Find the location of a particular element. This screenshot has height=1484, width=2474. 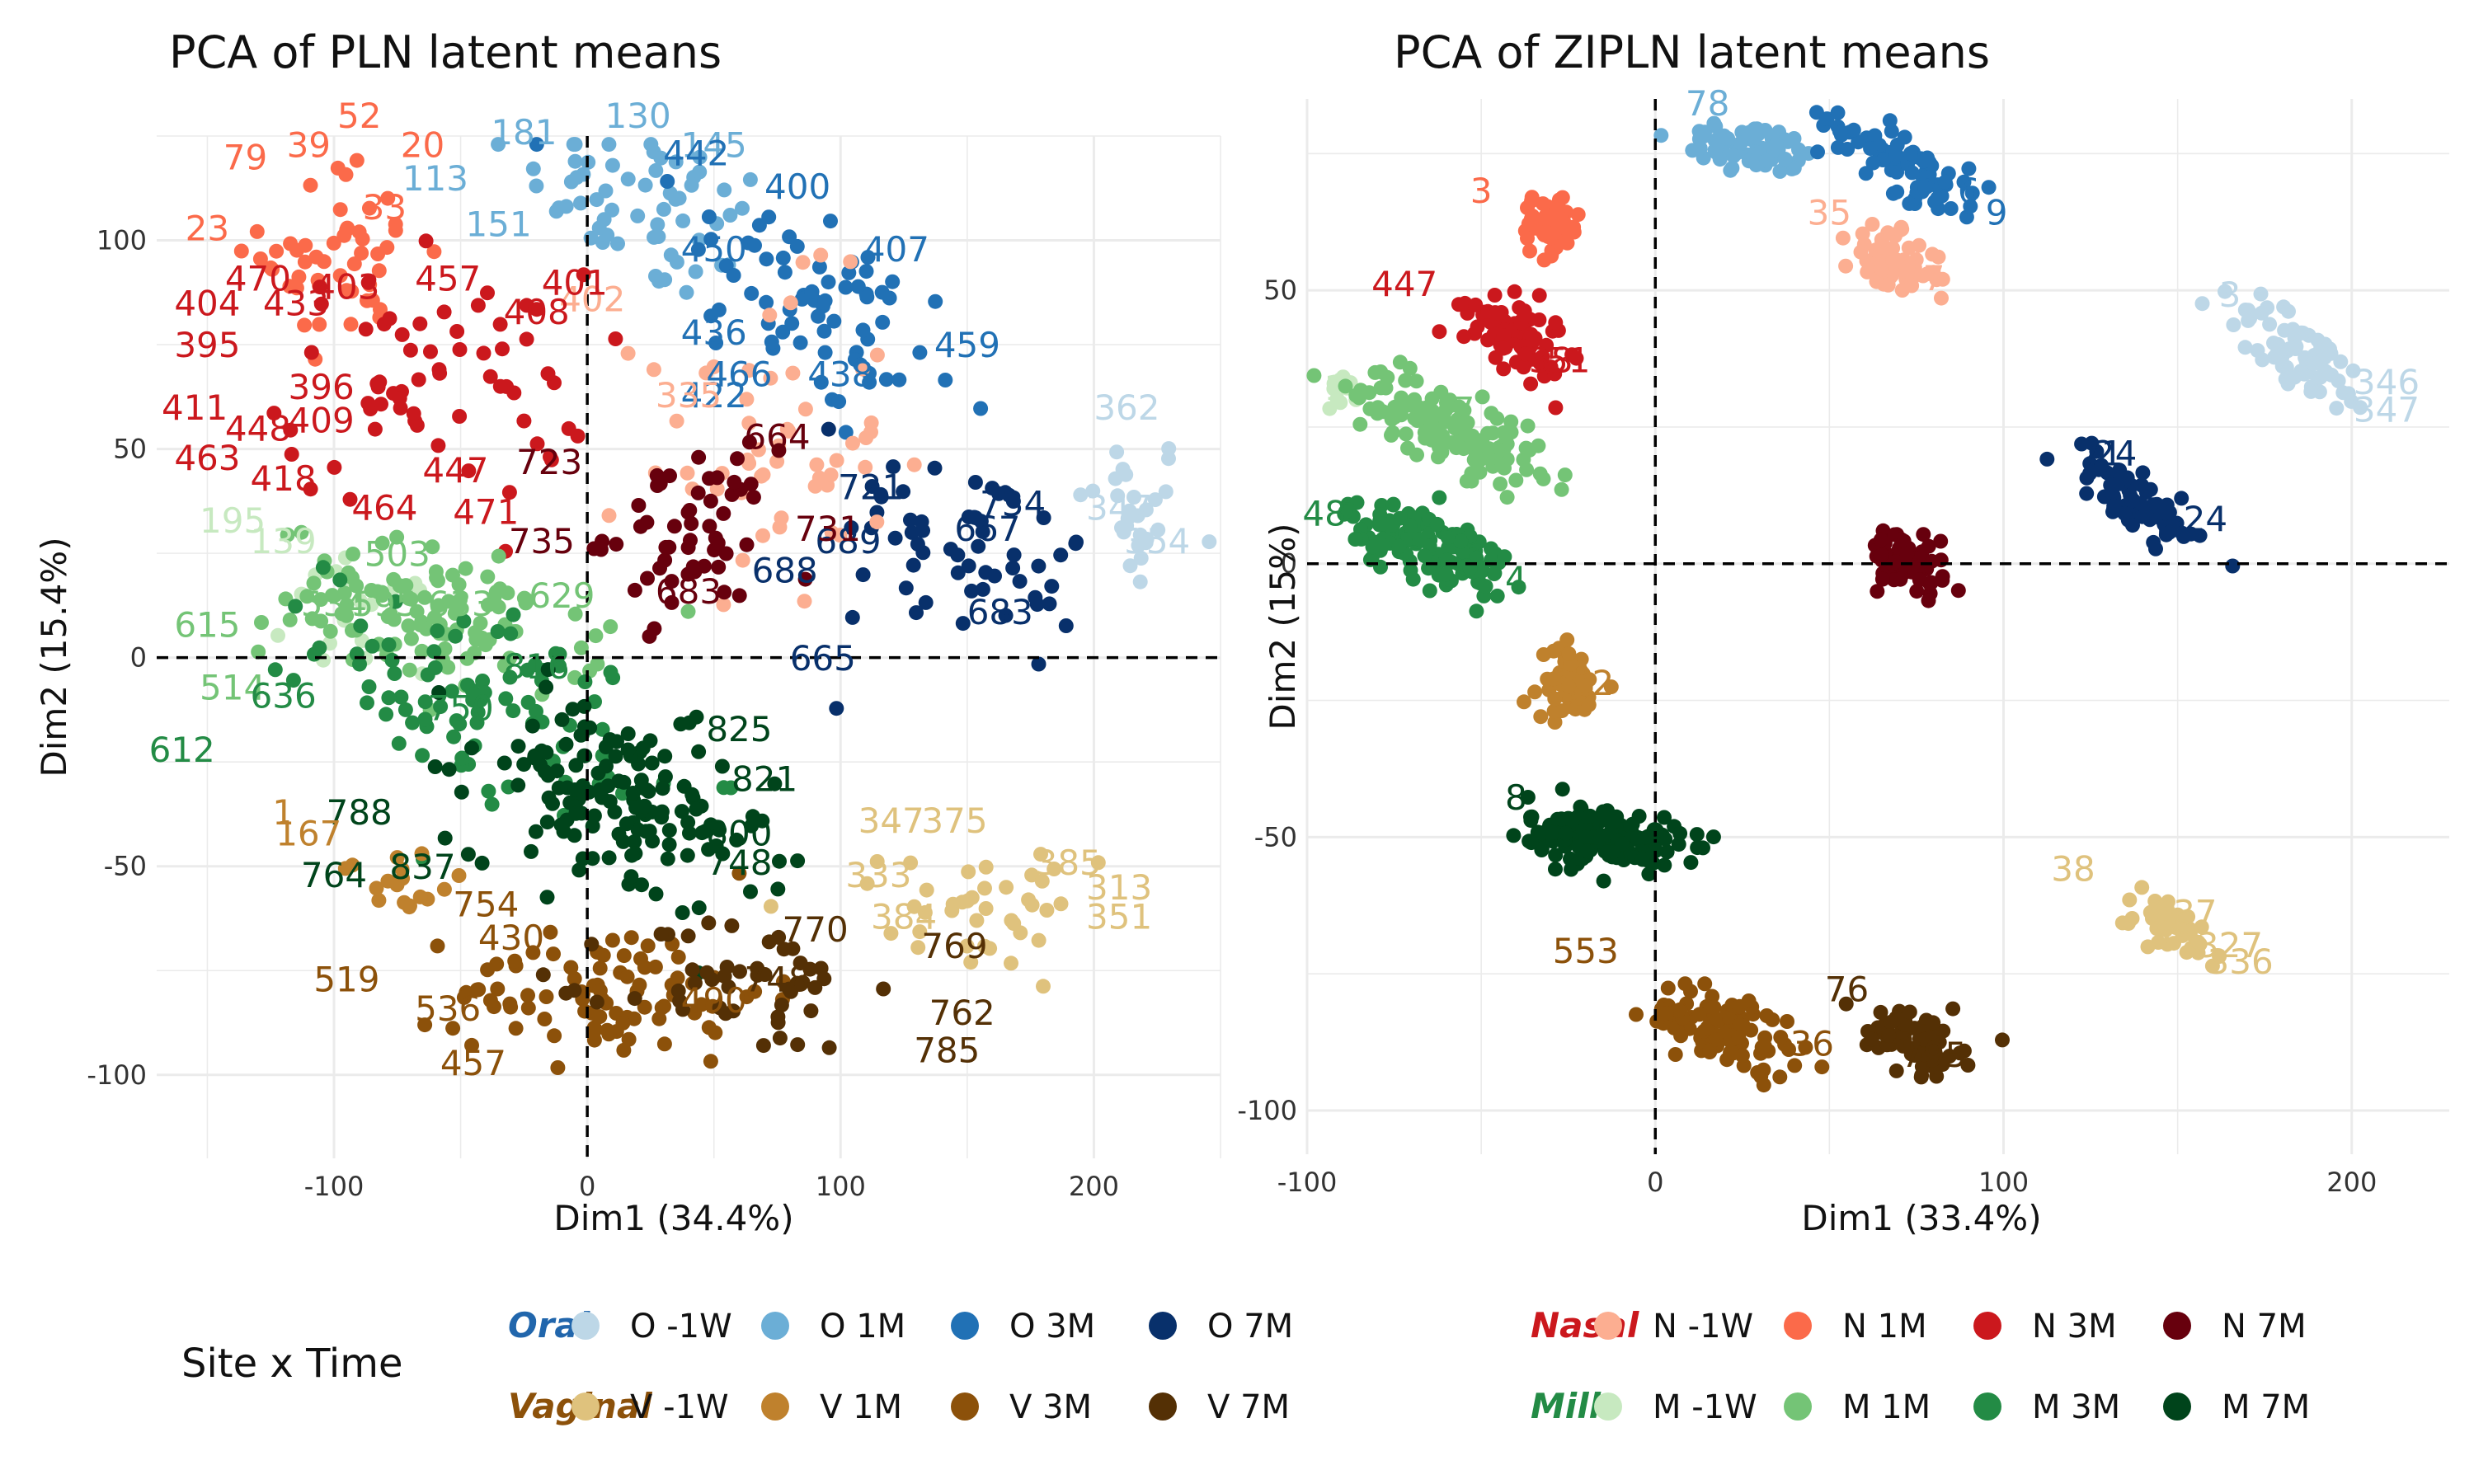

point-label: 36 is located at coordinates (1812, 1044).